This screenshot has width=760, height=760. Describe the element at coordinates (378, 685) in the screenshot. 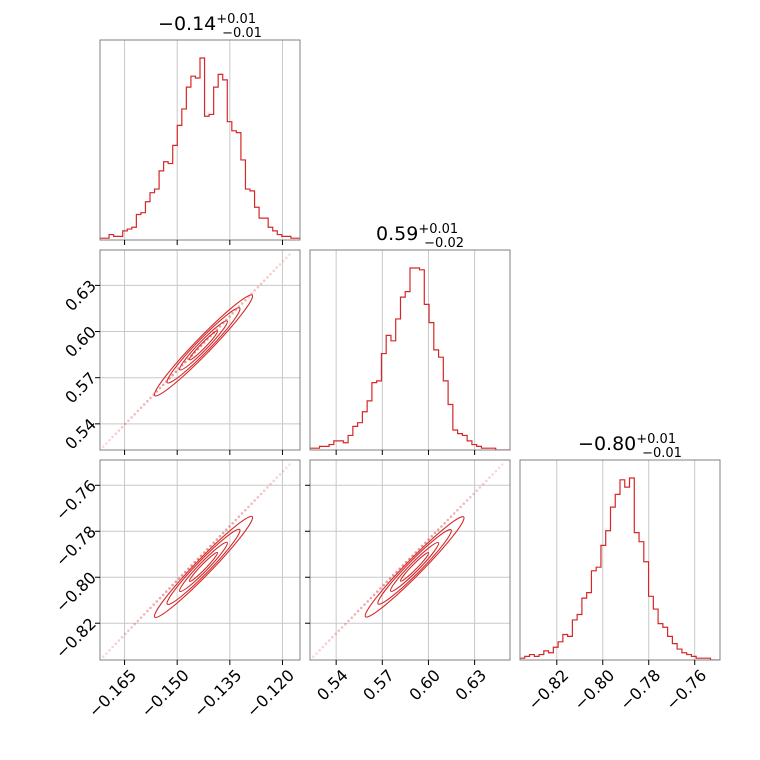

I see `x-tick-label-1-1: 0.57` at that location.